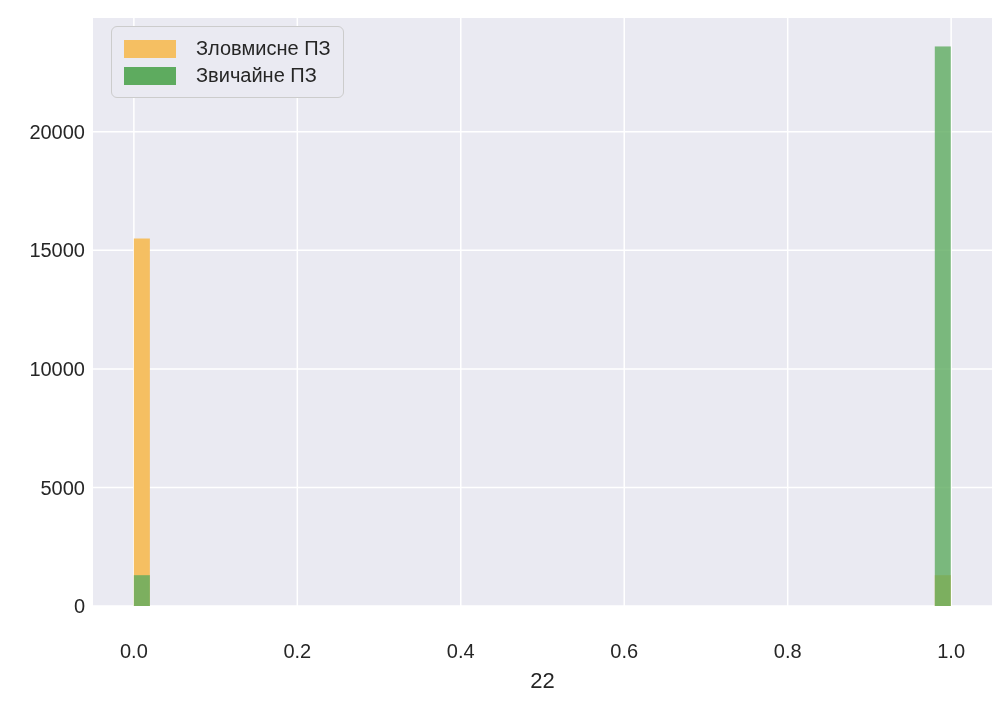 The width and height of the screenshot is (1006, 708). I want to click on y-tick-label: 10000, so click(57, 369).